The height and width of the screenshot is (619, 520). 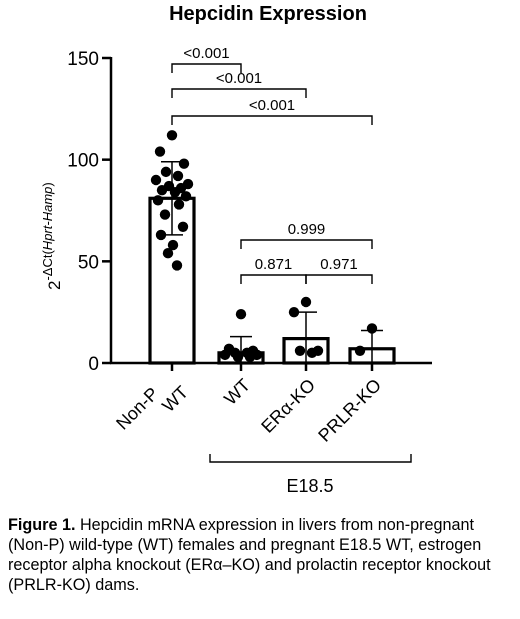 I want to click on group-bracket-label: E18.5, so click(x=309, y=486).